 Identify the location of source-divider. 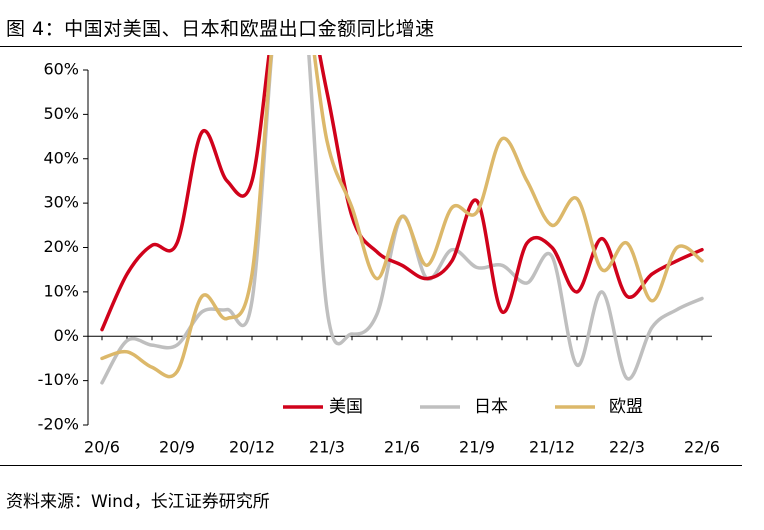
(371, 465).